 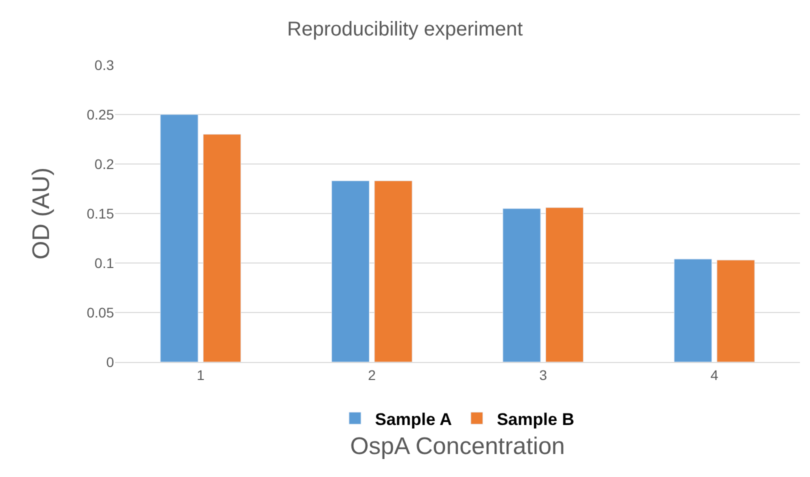 What do you see at coordinates (100, 312) in the screenshot?
I see `y-tick-label: 0.05` at bounding box center [100, 312].